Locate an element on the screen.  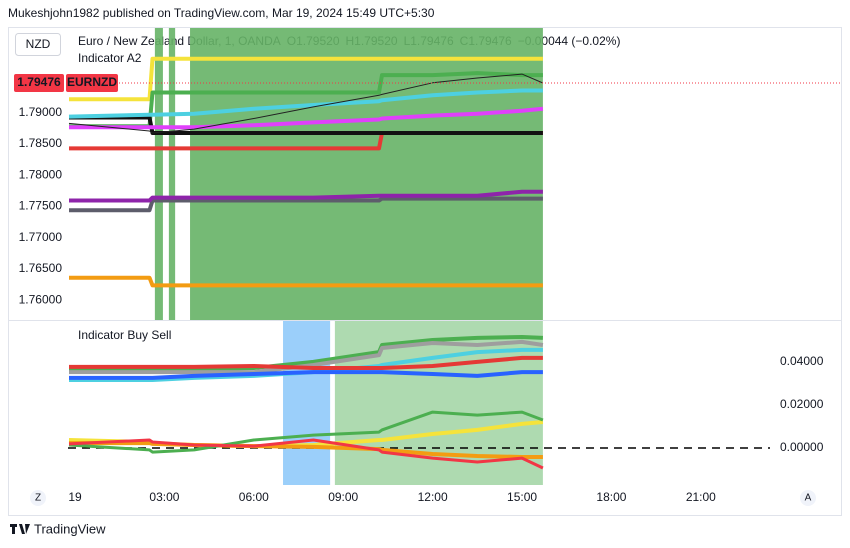
ticker-tag is located at coordinates (92, 82).